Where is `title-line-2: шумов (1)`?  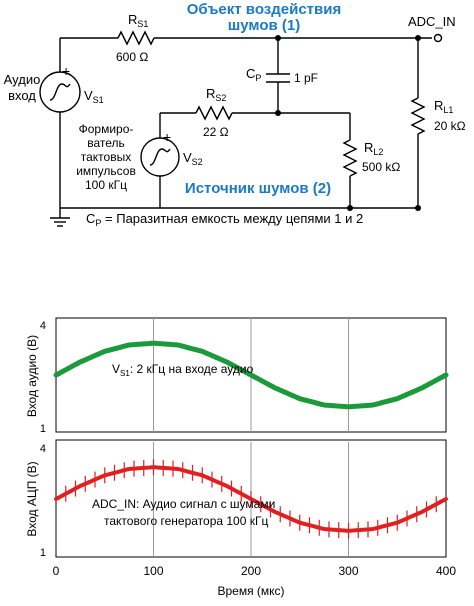 title-line-2: шумов (1) is located at coordinates (264, 25).